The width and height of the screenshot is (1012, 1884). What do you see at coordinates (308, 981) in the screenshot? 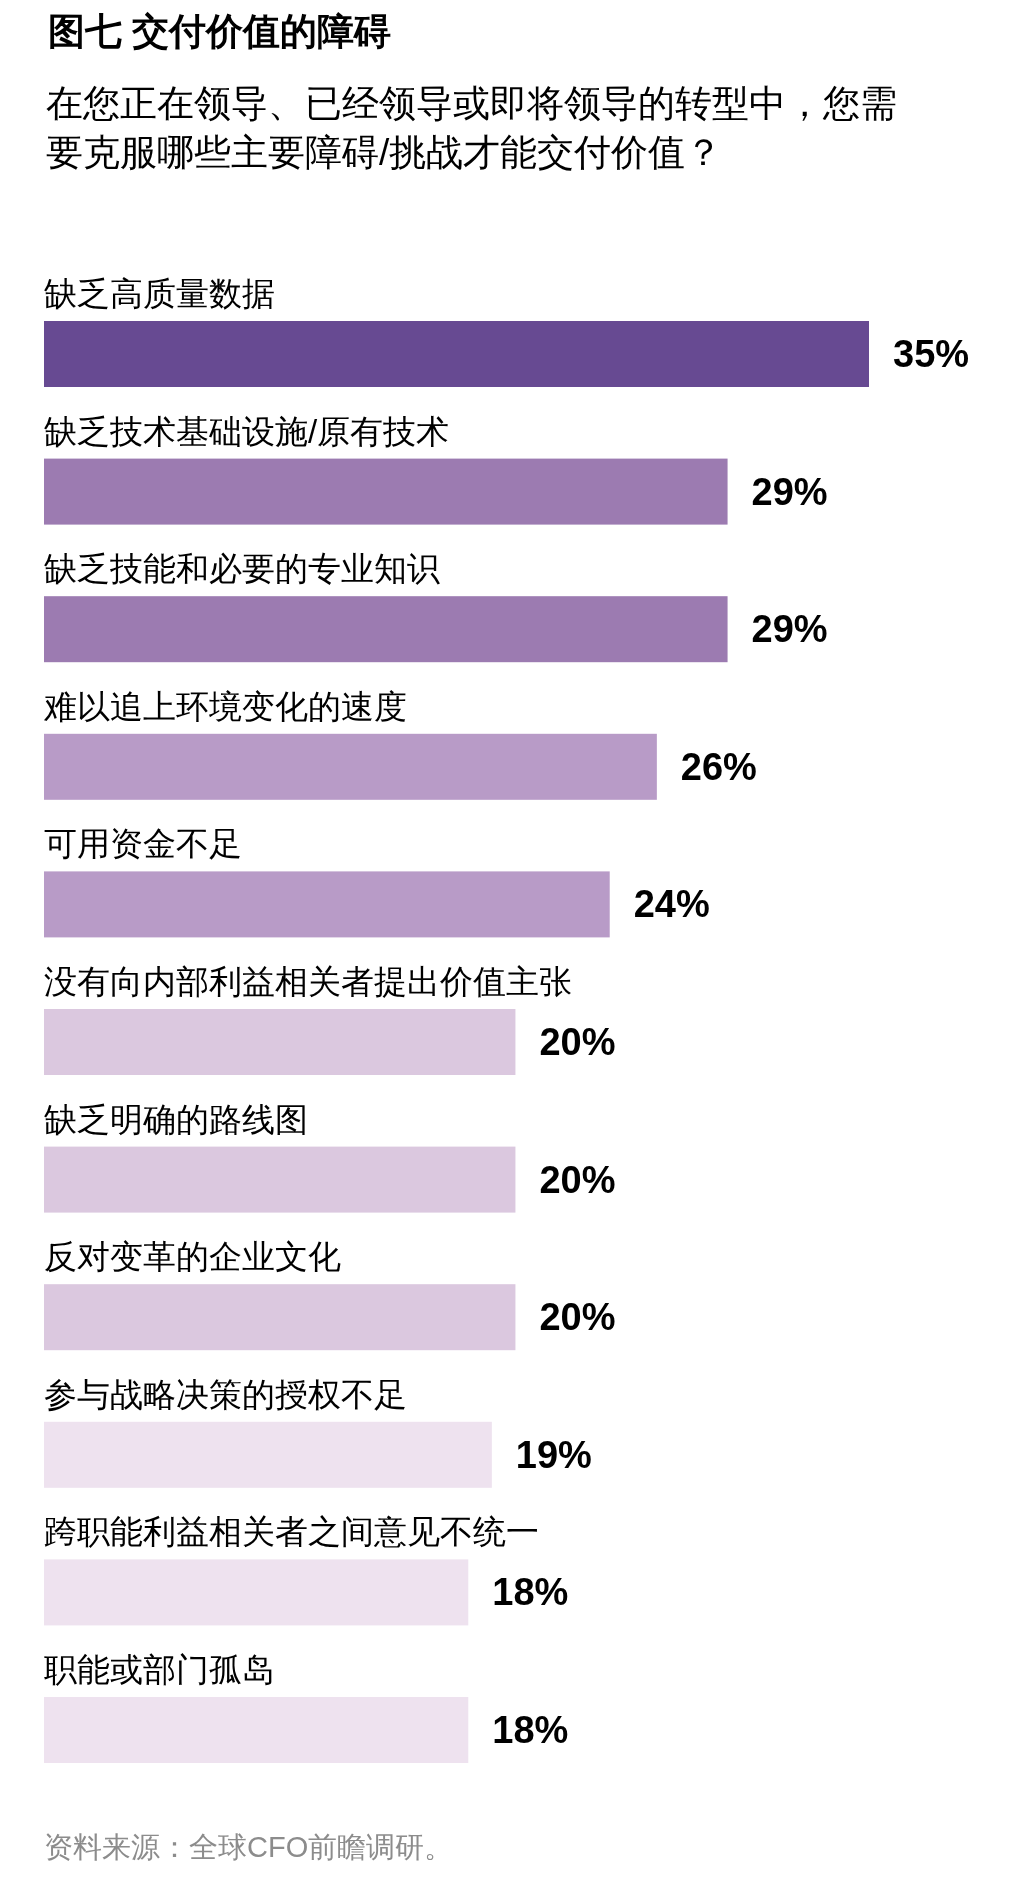
I see `y-tick-label: 没有向内部利益相关者提出价值主张` at bounding box center [308, 981].